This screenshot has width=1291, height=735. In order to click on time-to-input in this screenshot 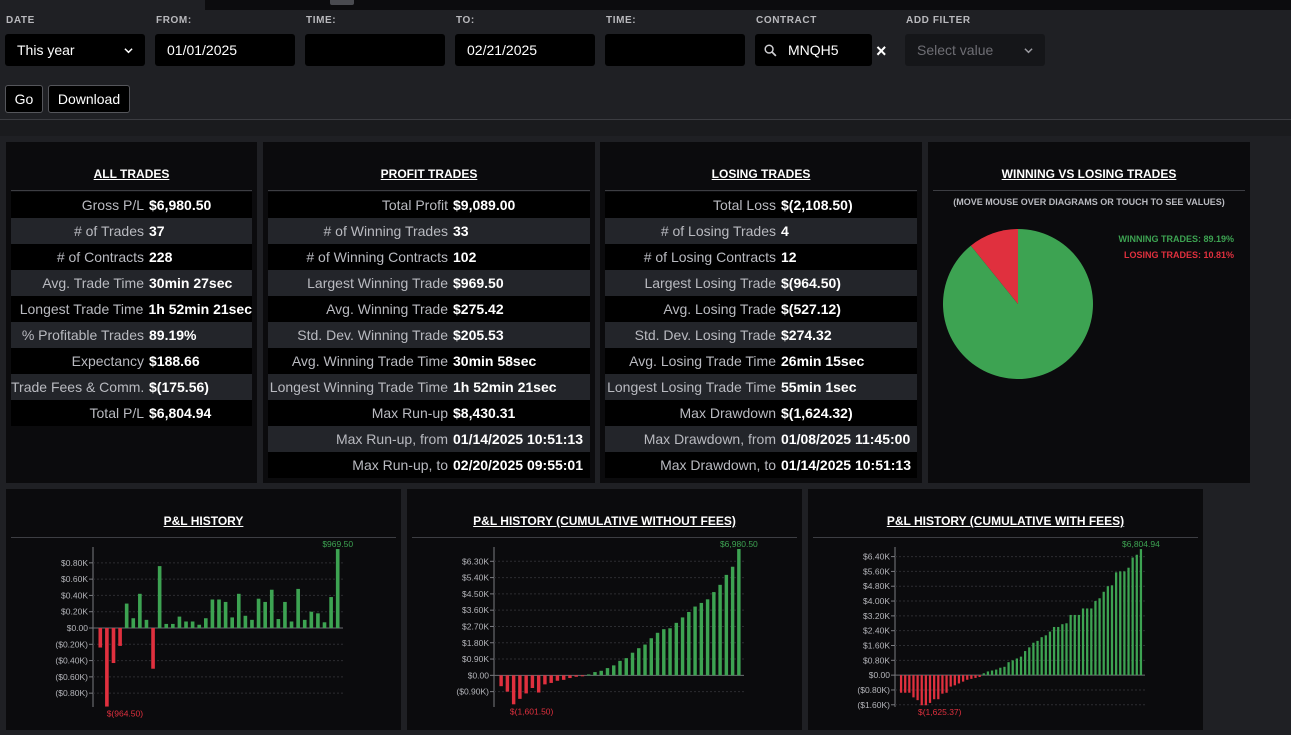, I will do `click(675, 50)`.